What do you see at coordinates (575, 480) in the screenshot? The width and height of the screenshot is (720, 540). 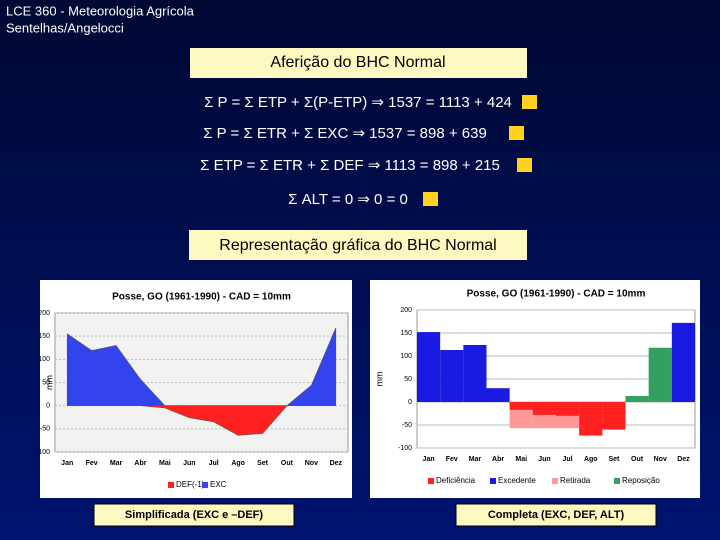 I see `legend-label: Retirada` at bounding box center [575, 480].